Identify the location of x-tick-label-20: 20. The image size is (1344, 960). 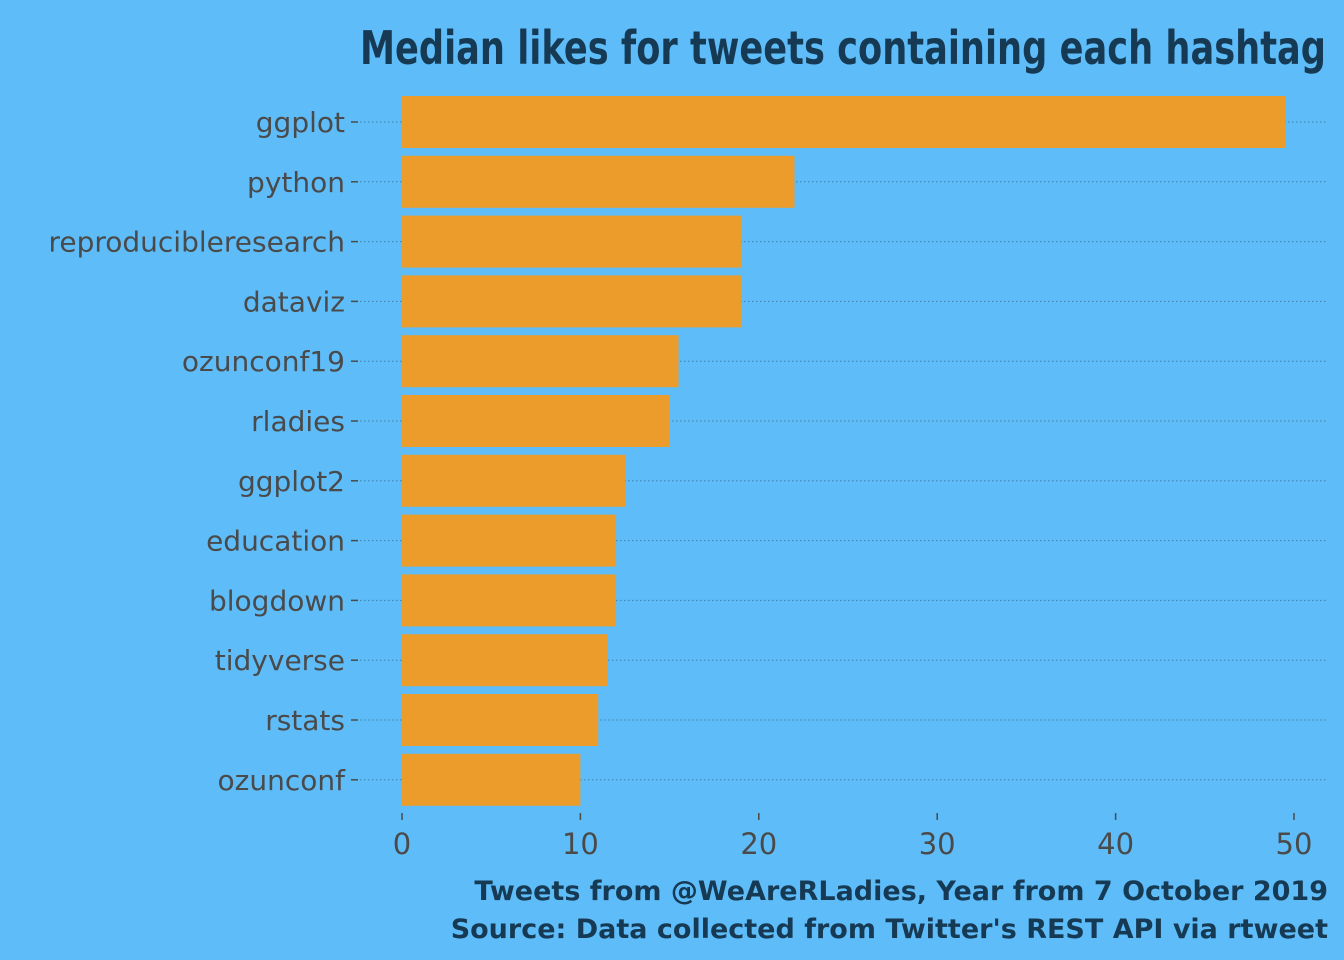
(758, 844).